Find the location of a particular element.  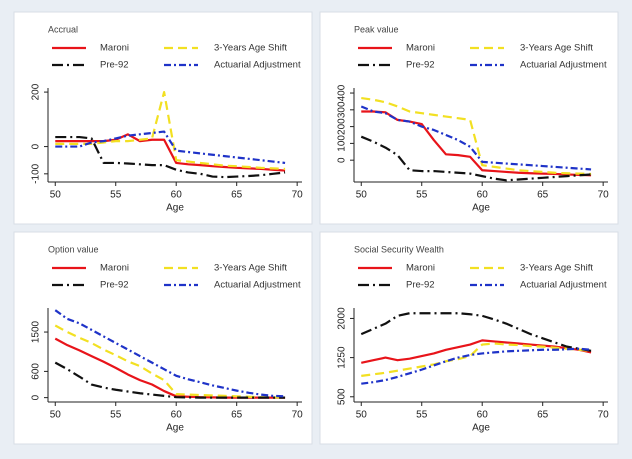

y-tick-label: 100 is located at coordinates (342, 143).